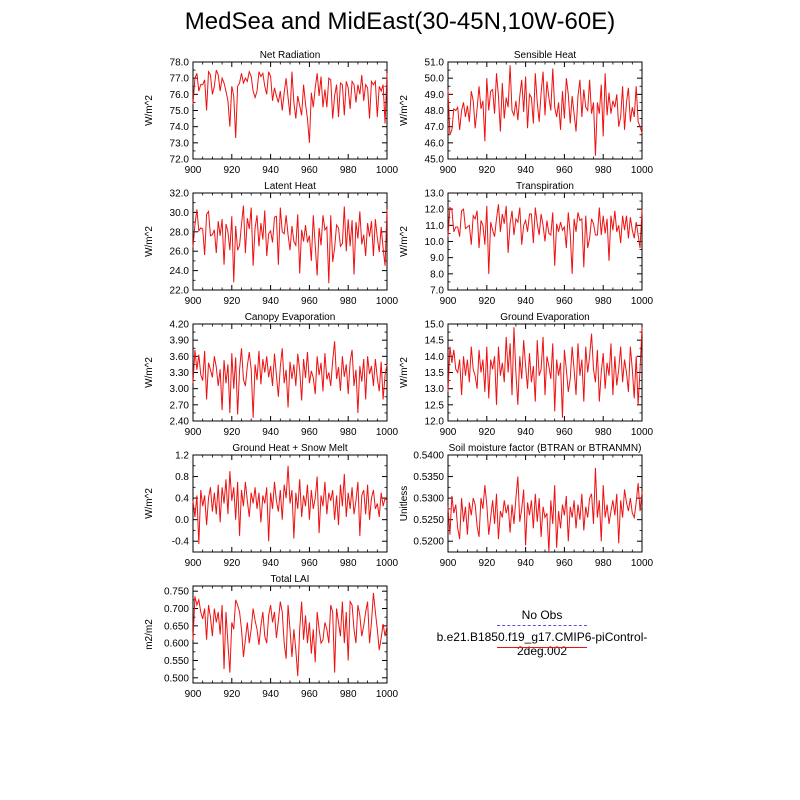  What do you see at coordinates (180, 213) in the screenshot?
I see `y-tick-label: 30.0` at bounding box center [180, 213].